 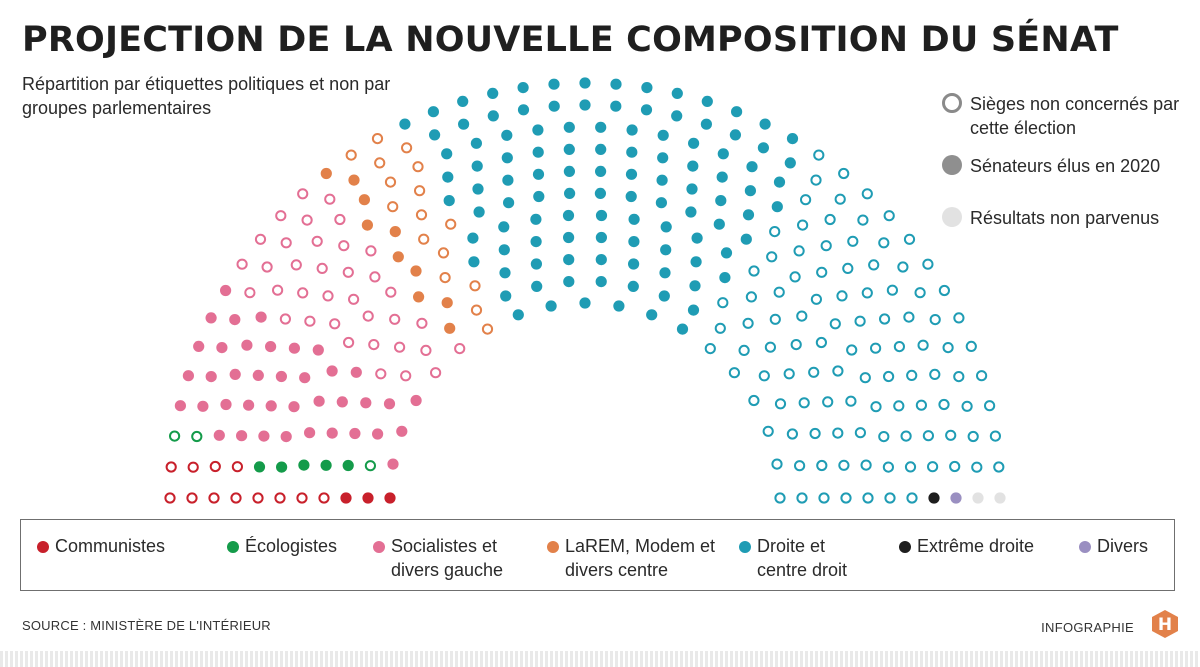 What do you see at coordinates (642, 558) in the screenshot?
I see `legend-item-larem: LaREM, Modem et divers centre` at bounding box center [642, 558].